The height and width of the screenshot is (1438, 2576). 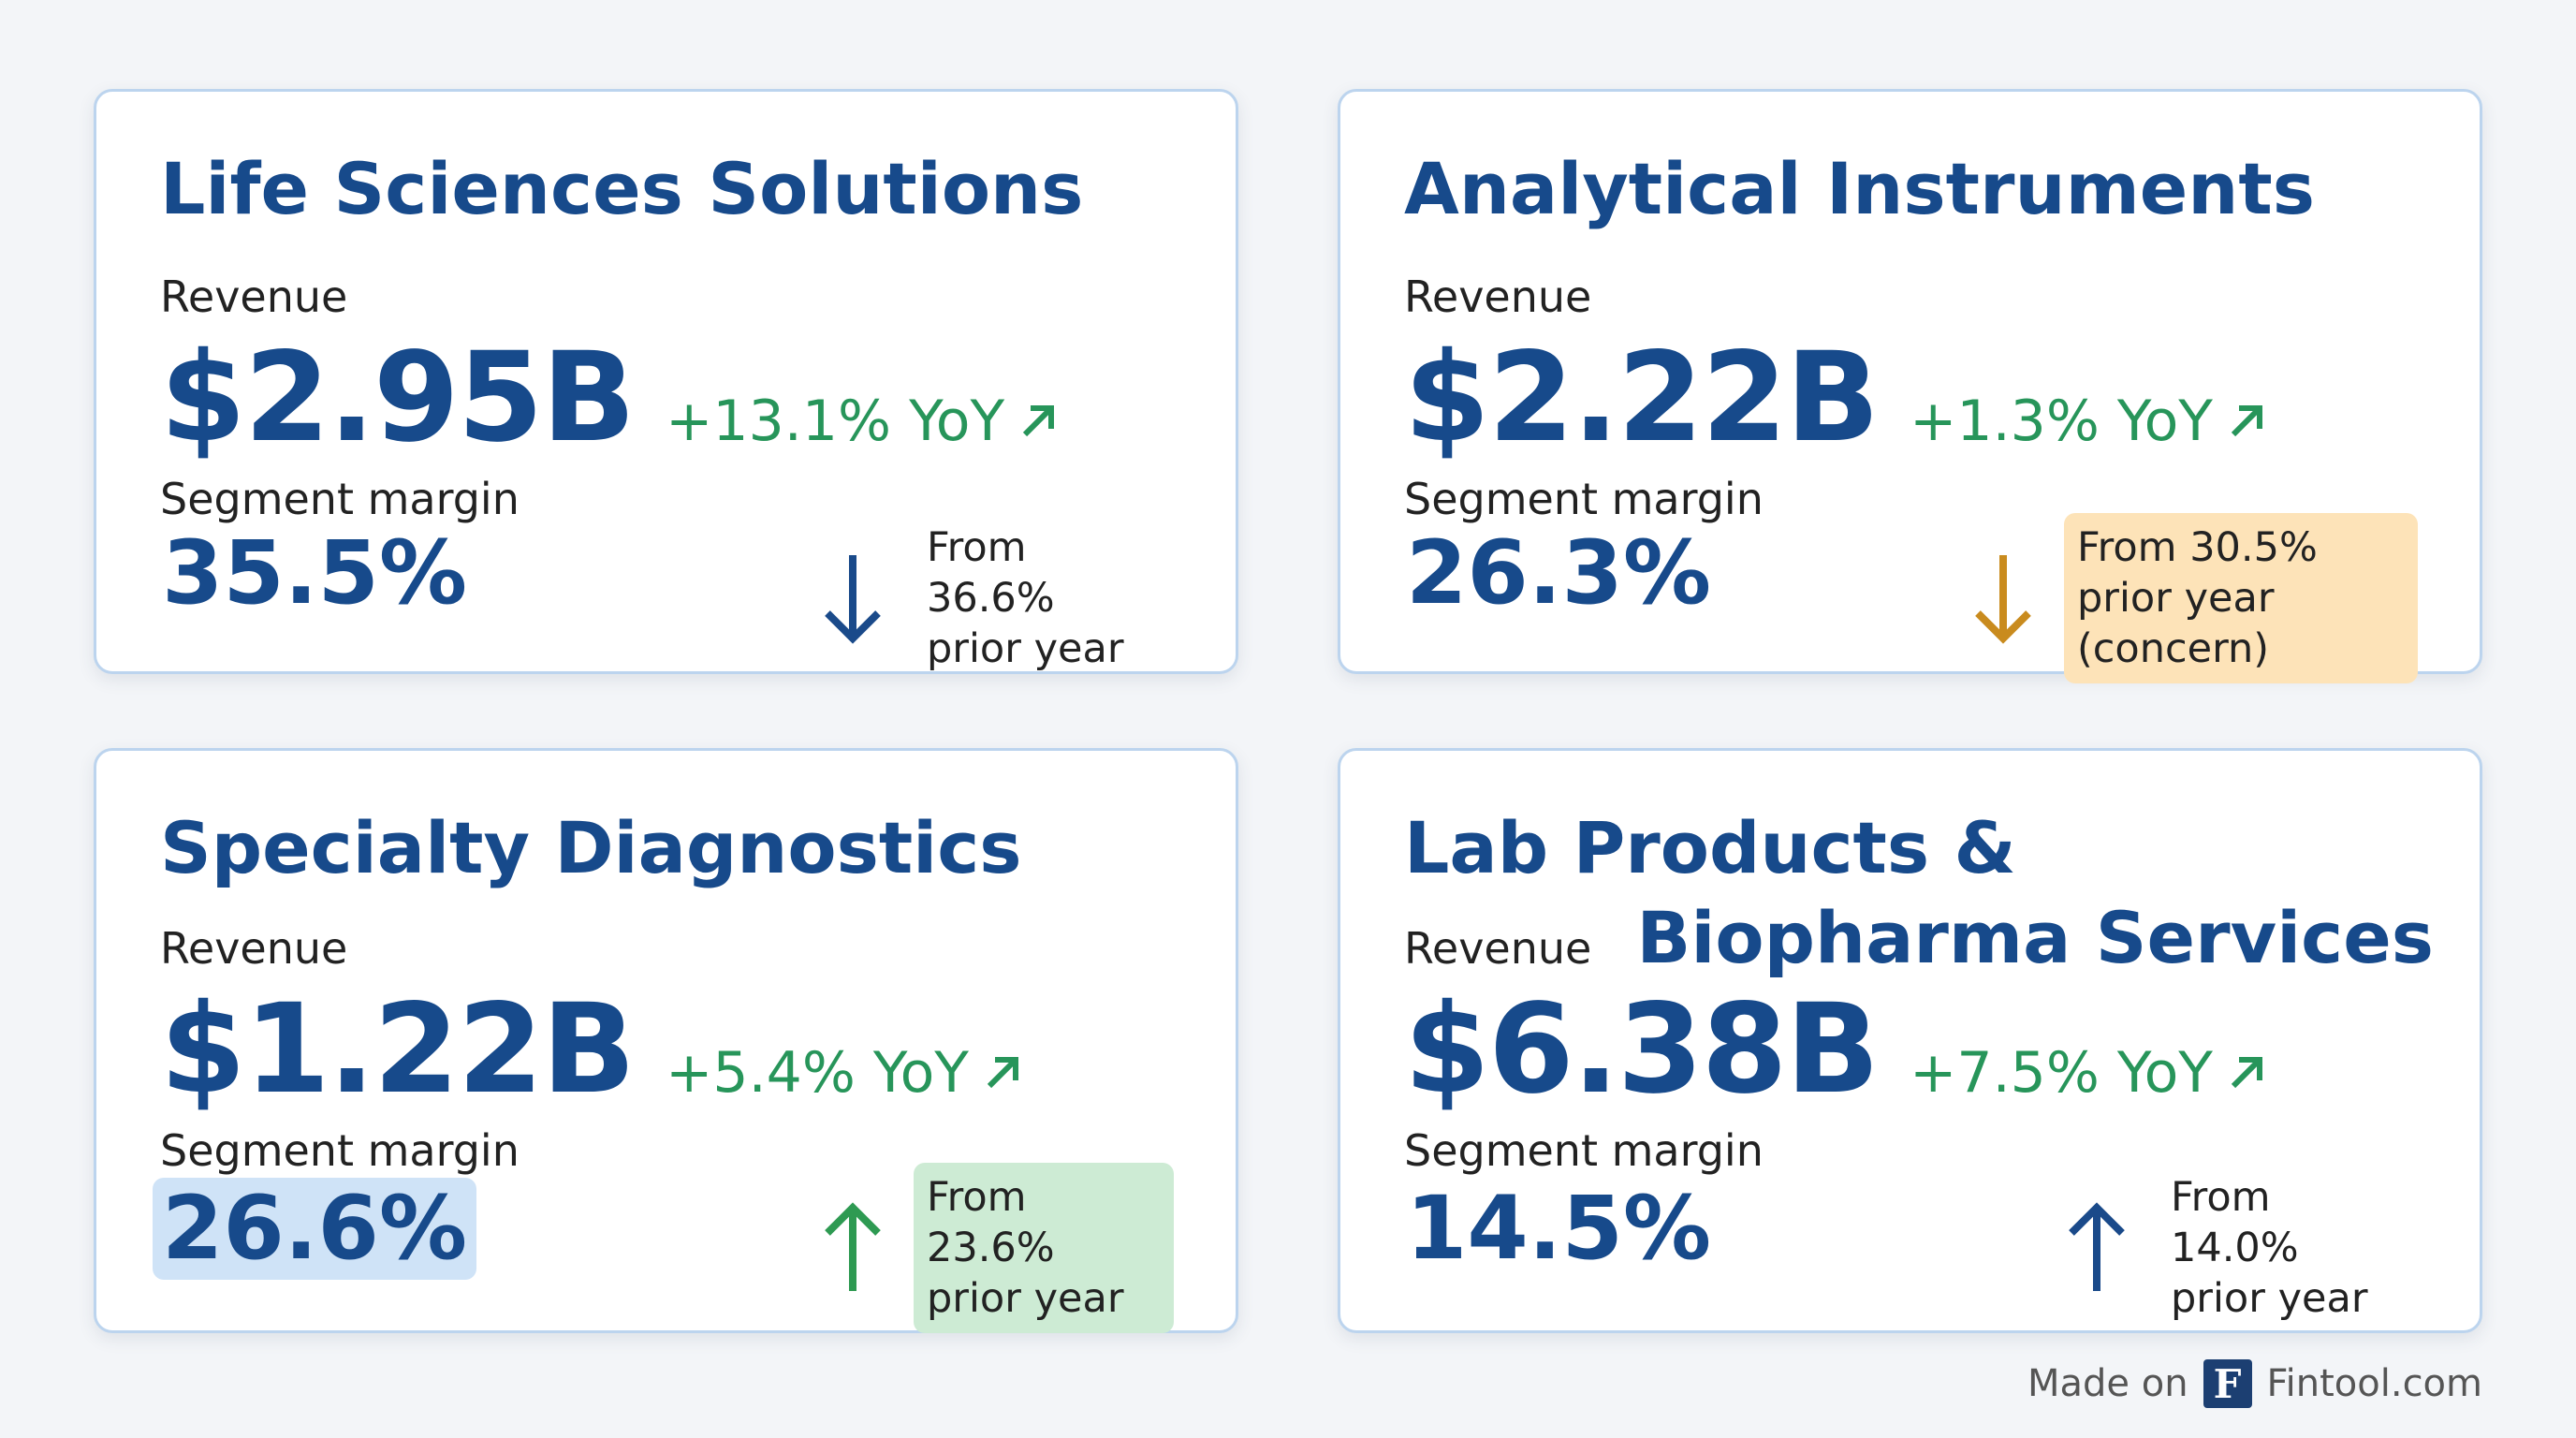 I want to click on yoy-text: +1.3% YoY, so click(x=2061, y=421).